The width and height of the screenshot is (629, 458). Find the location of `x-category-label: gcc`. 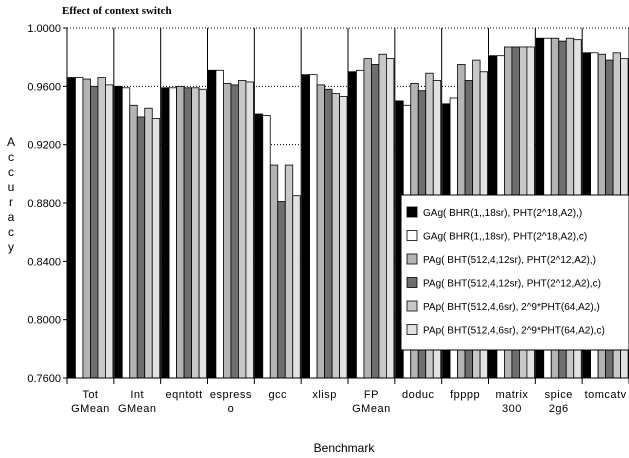

x-category-label: gcc is located at coordinates (277, 395).